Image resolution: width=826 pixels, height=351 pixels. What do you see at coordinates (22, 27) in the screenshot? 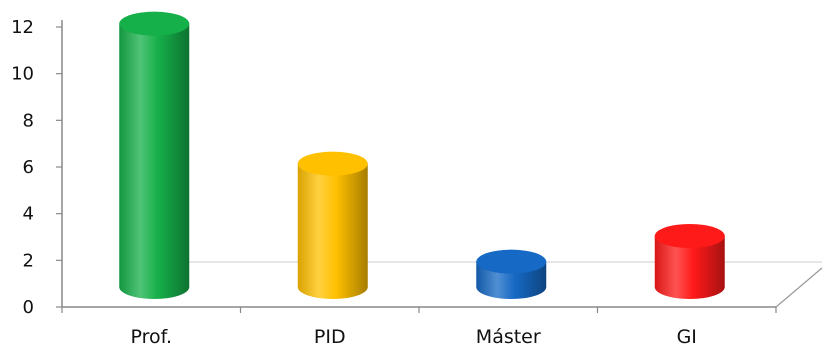
I see `y-tick-label: 12` at bounding box center [22, 27].